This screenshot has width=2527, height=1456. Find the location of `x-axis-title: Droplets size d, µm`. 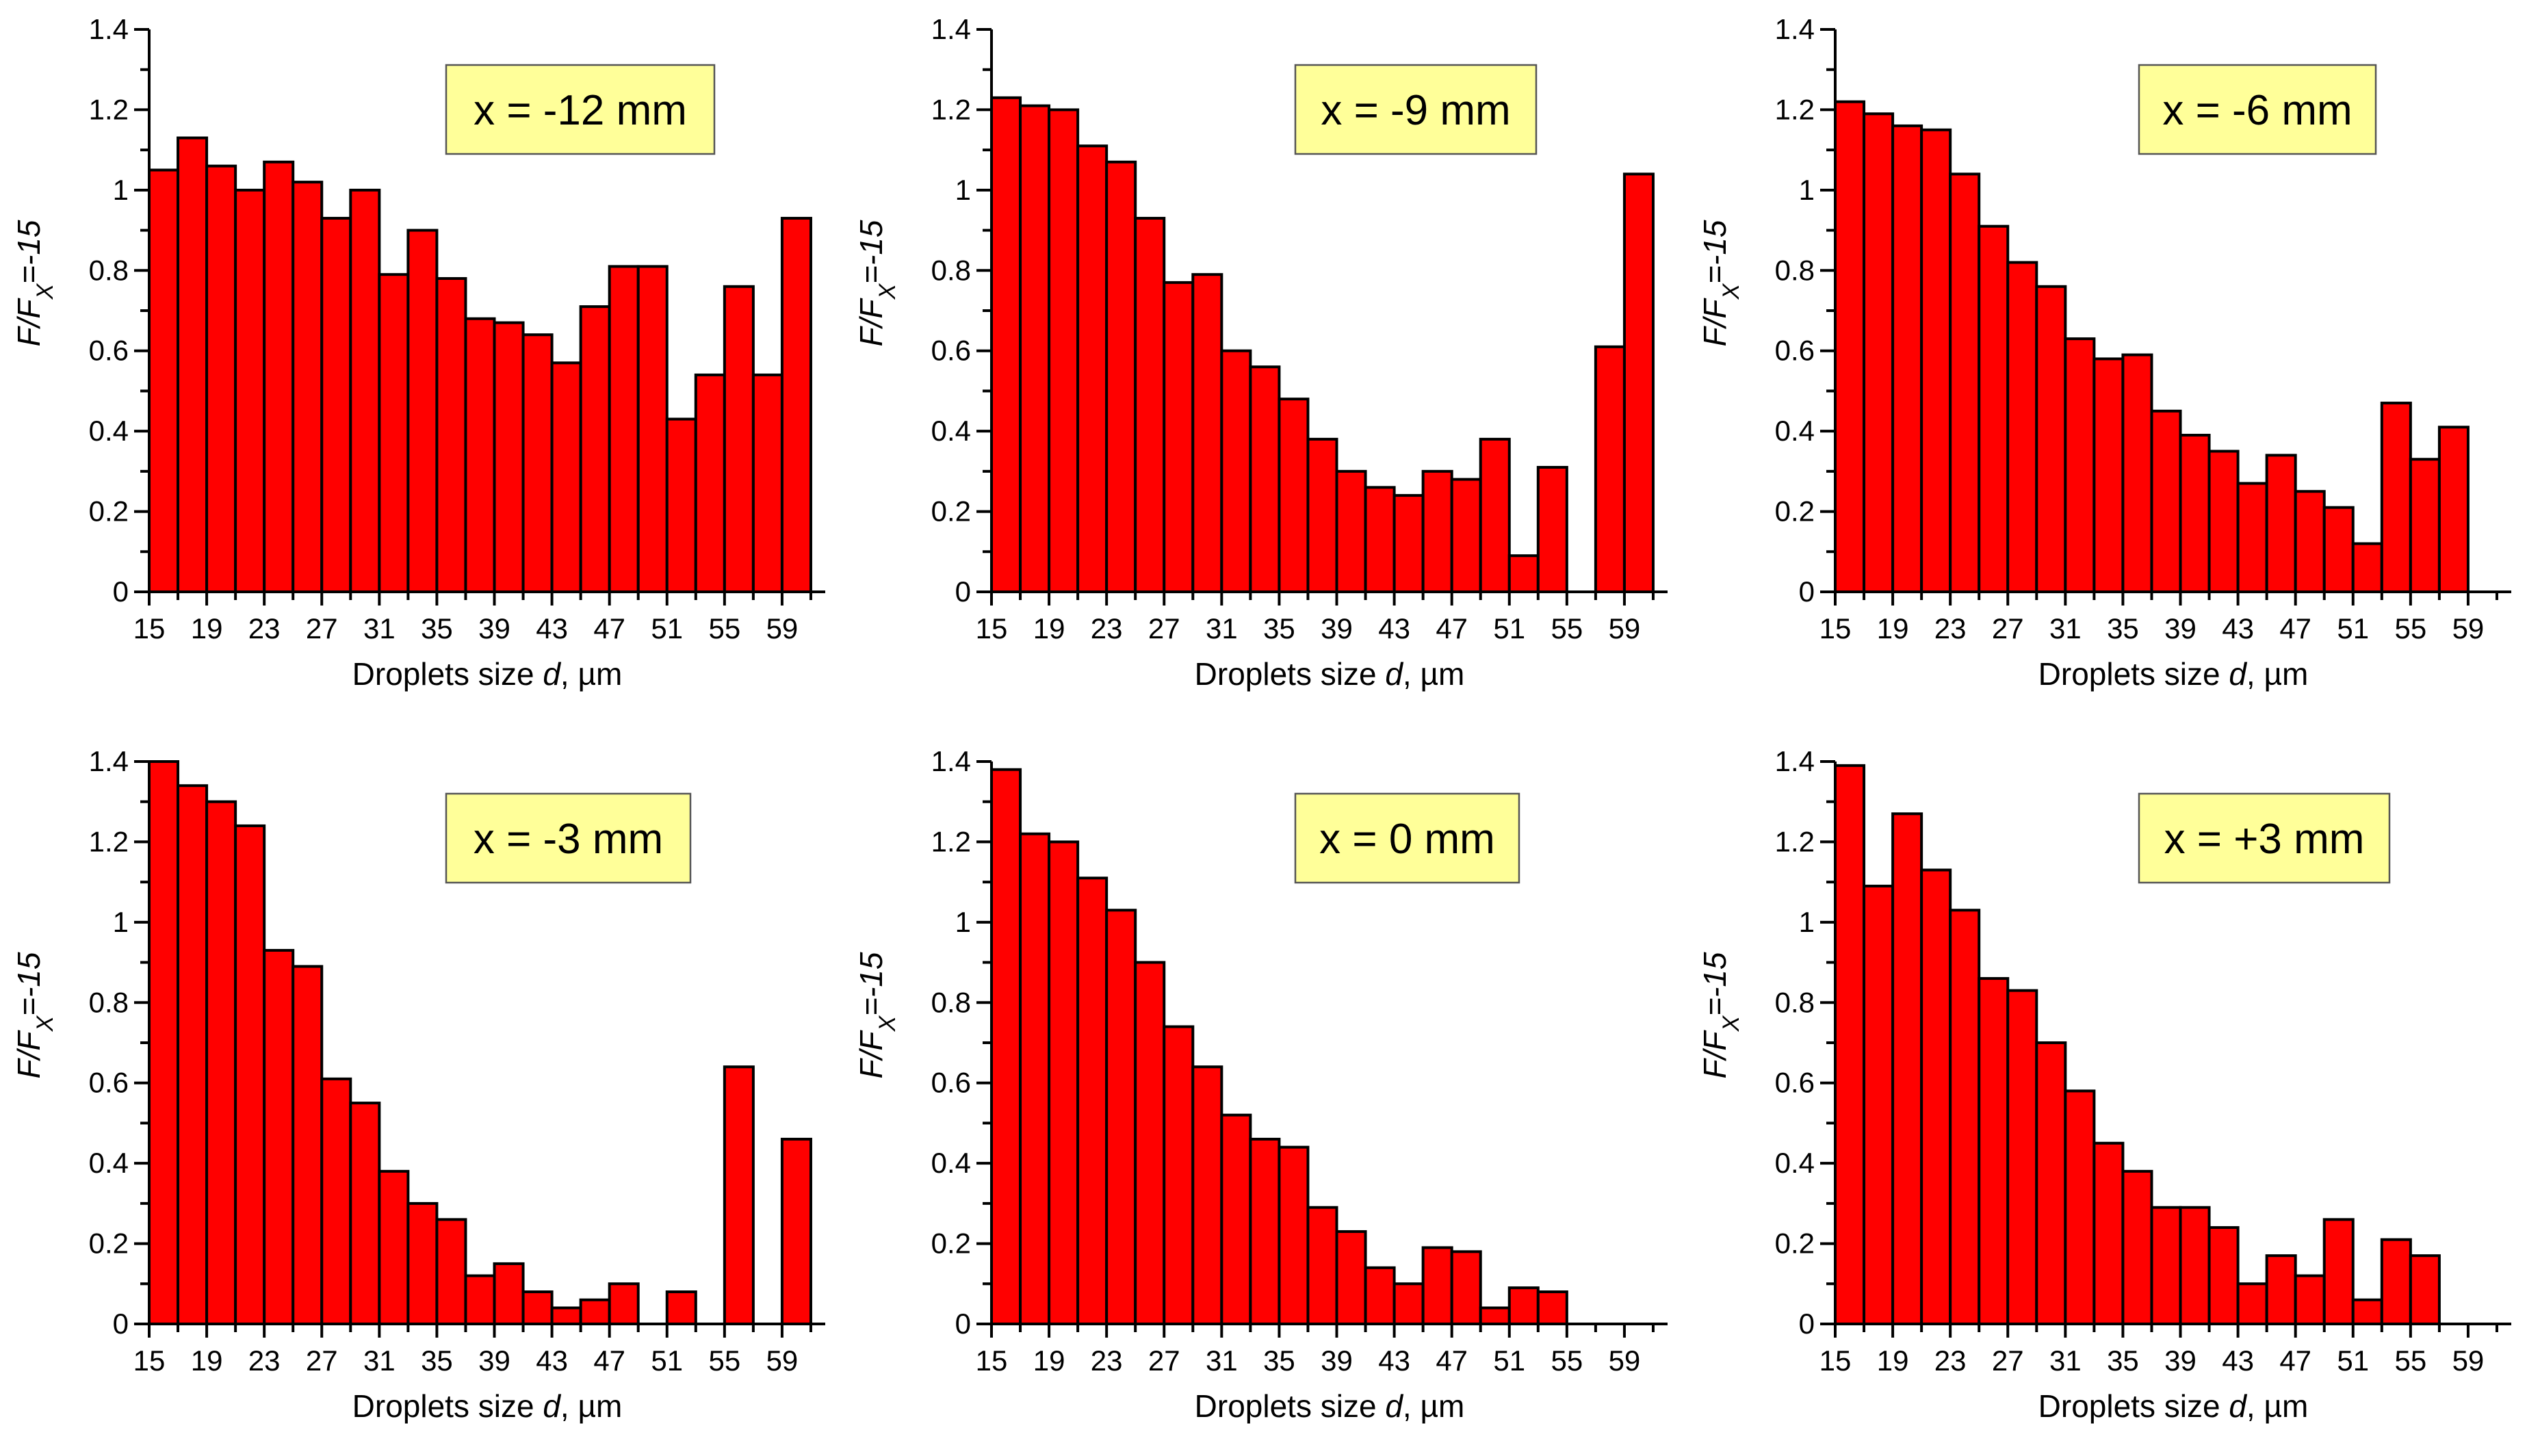

x-axis-title: Droplets size d, µm is located at coordinates (487, 1406).